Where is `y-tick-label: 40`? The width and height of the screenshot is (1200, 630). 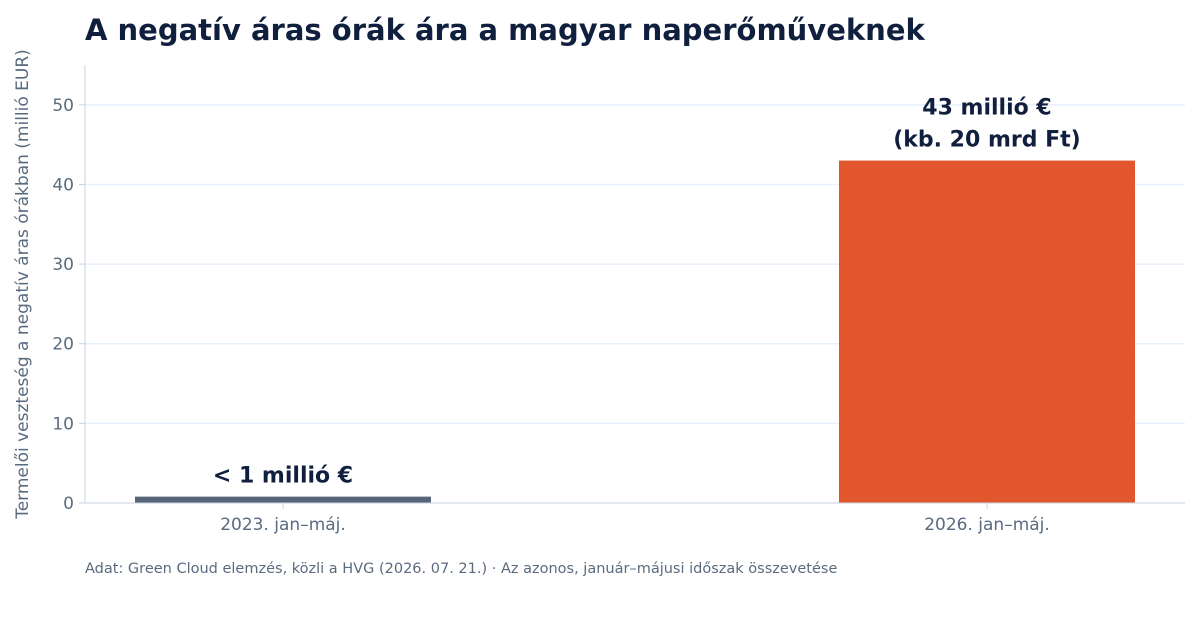 y-tick-label: 40 is located at coordinates (63, 185).